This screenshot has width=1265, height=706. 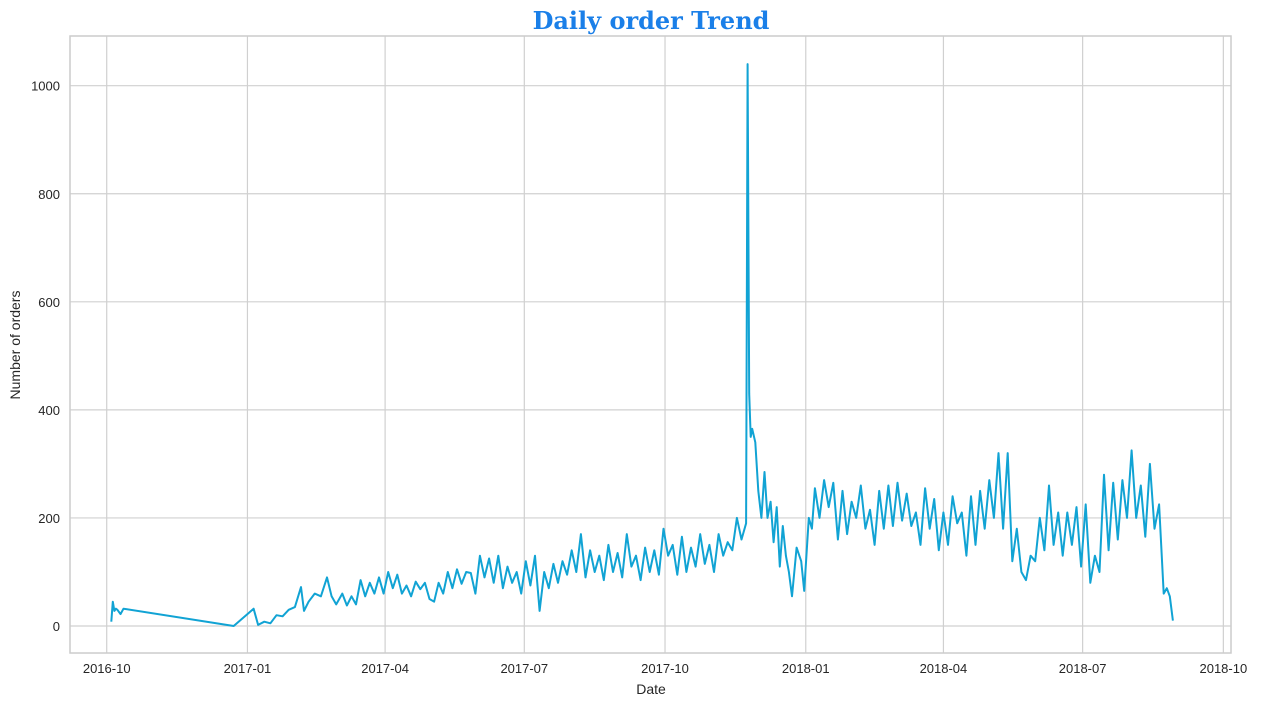 What do you see at coordinates (49, 302) in the screenshot?
I see `y-tick-label: 600` at bounding box center [49, 302].